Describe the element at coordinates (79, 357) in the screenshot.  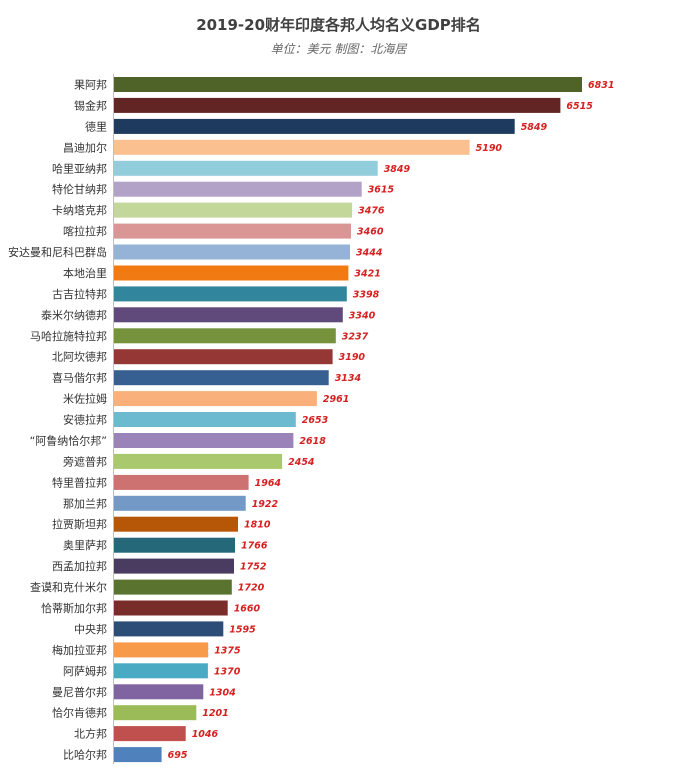
I see `category-label-14: 北阿坎德邦` at that location.